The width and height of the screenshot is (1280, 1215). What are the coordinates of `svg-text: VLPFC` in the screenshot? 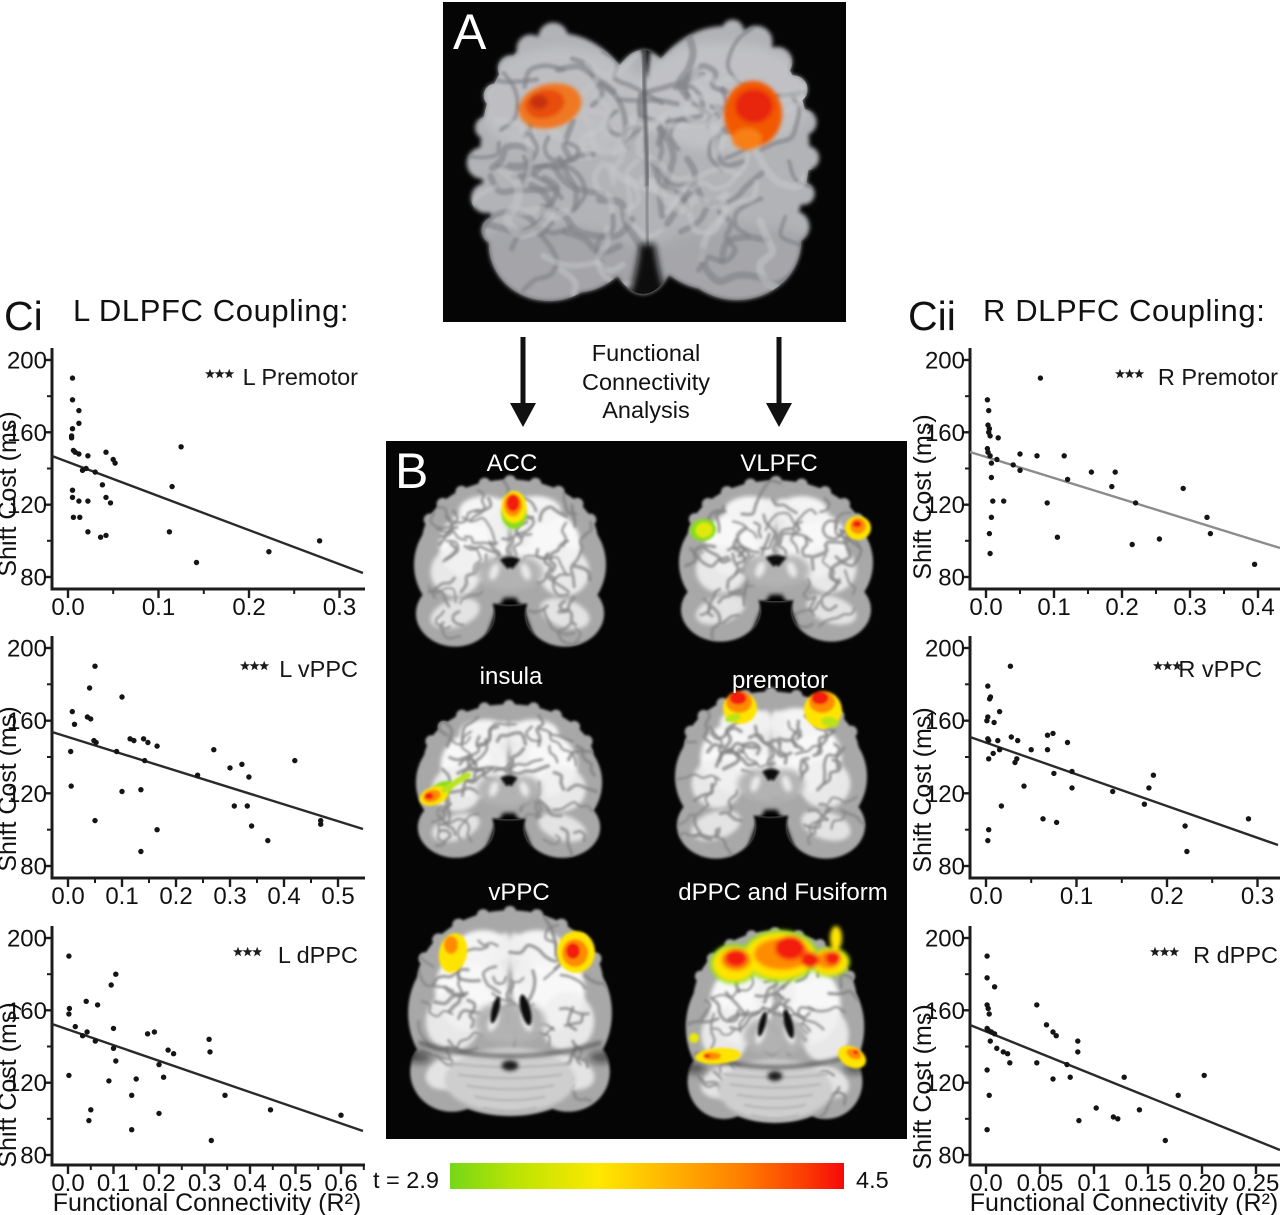 It's located at (778, 463).